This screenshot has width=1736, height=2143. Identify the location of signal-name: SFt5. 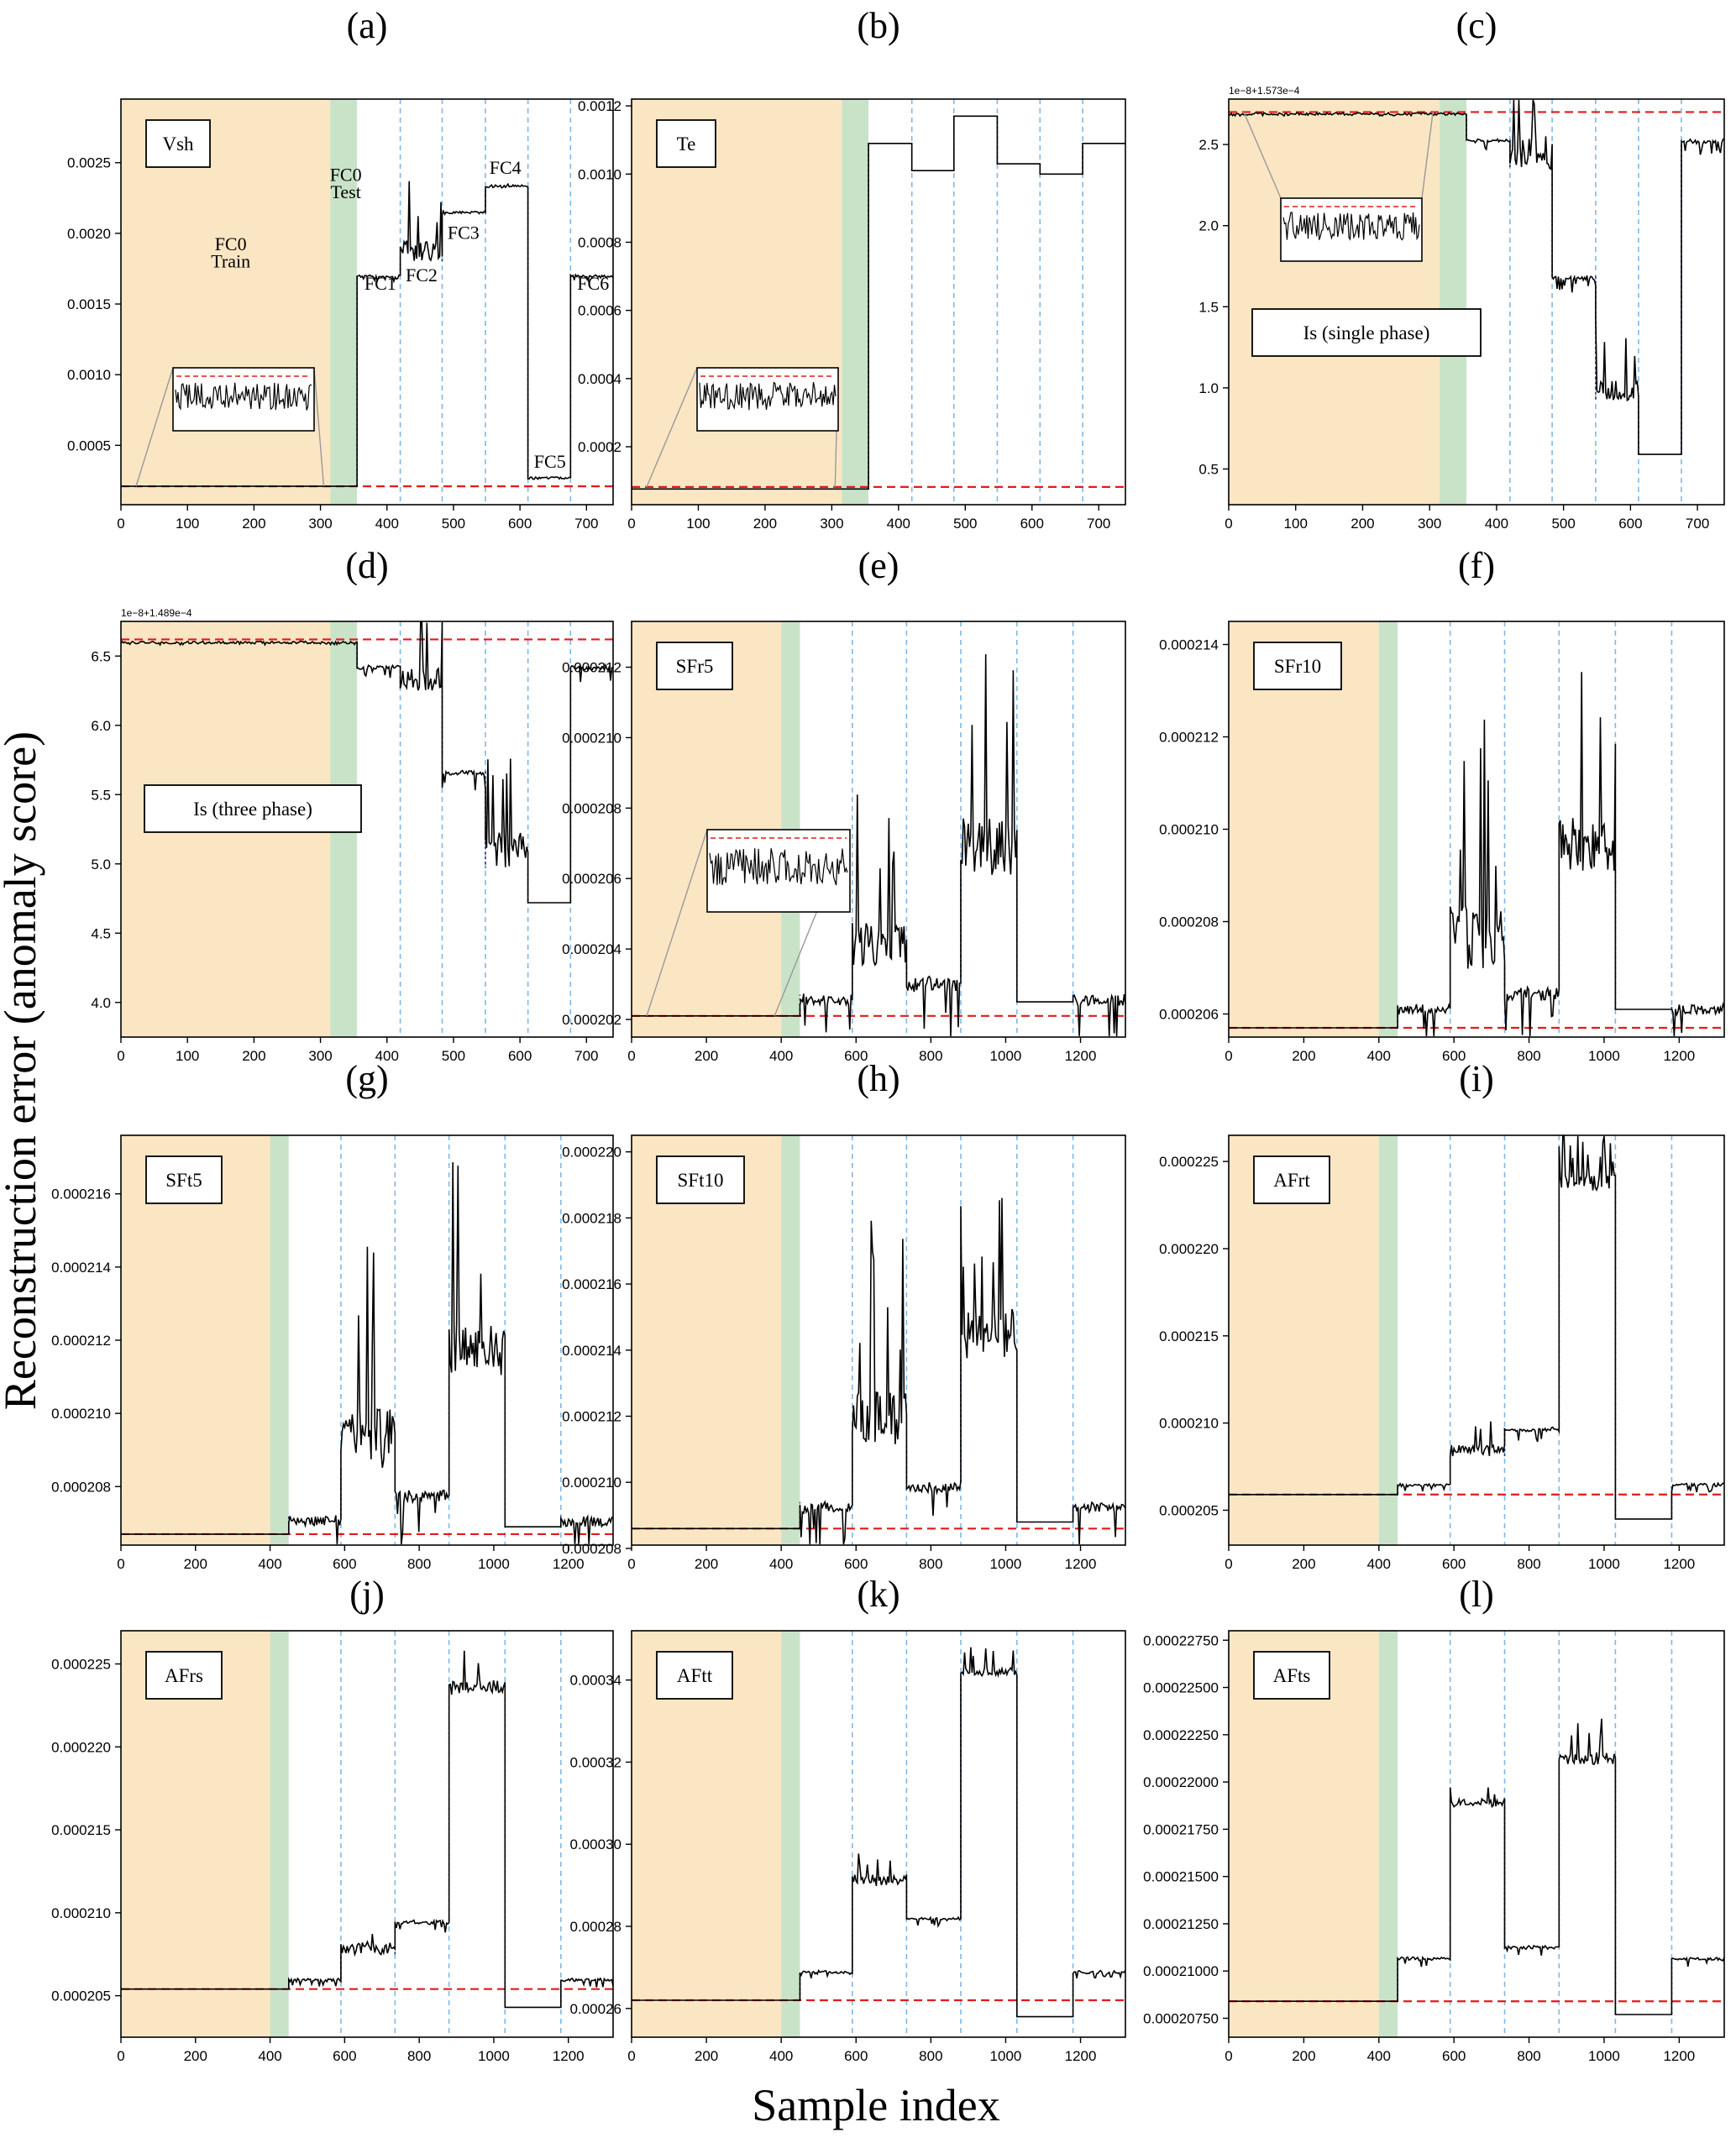
(183, 1180).